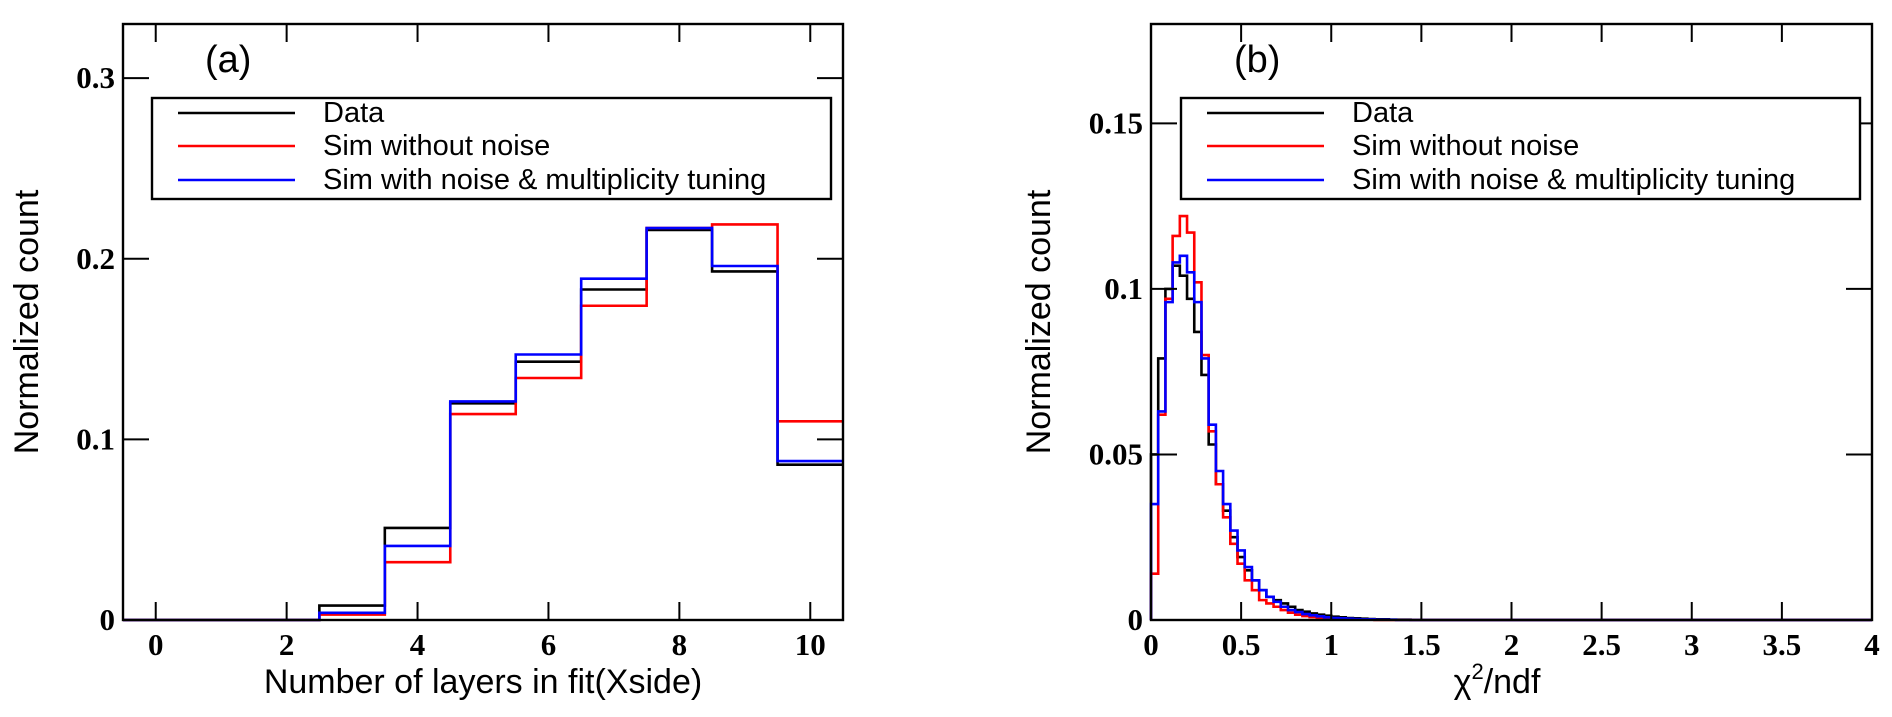 The image size is (1892, 717). Describe the element at coordinates (1573, 180) in the screenshot. I see `panel-b-legend-label-sim-with-noise: Sim with noise & multiplicity tuning` at that location.